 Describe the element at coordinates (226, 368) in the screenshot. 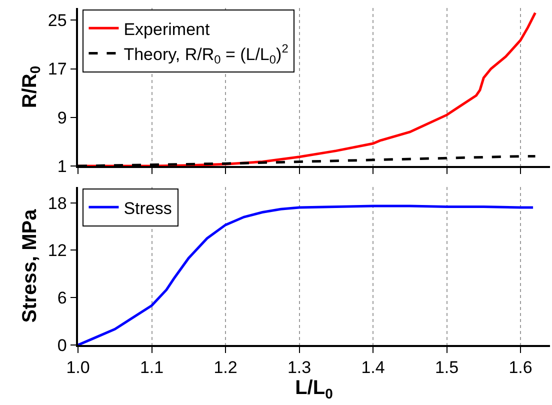

I see `x-tick-label: 1.2` at that location.